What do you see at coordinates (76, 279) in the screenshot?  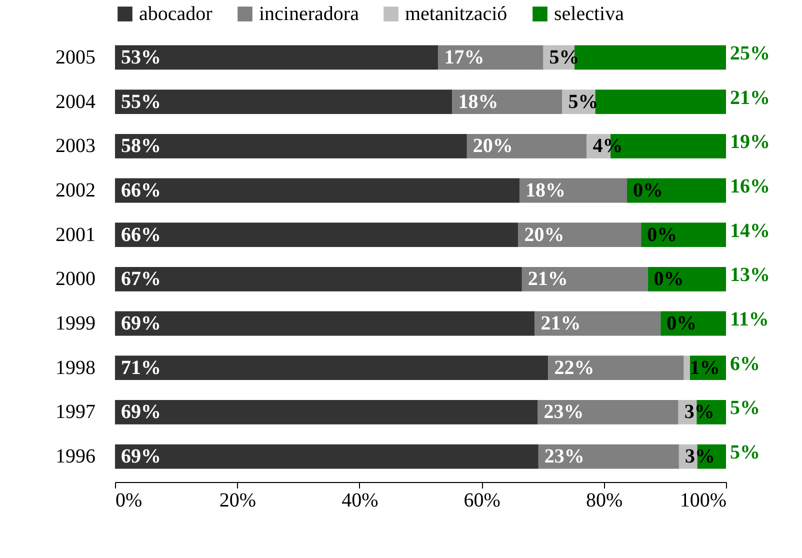 I see `y-tick-label: 2000` at bounding box center [76, 279].